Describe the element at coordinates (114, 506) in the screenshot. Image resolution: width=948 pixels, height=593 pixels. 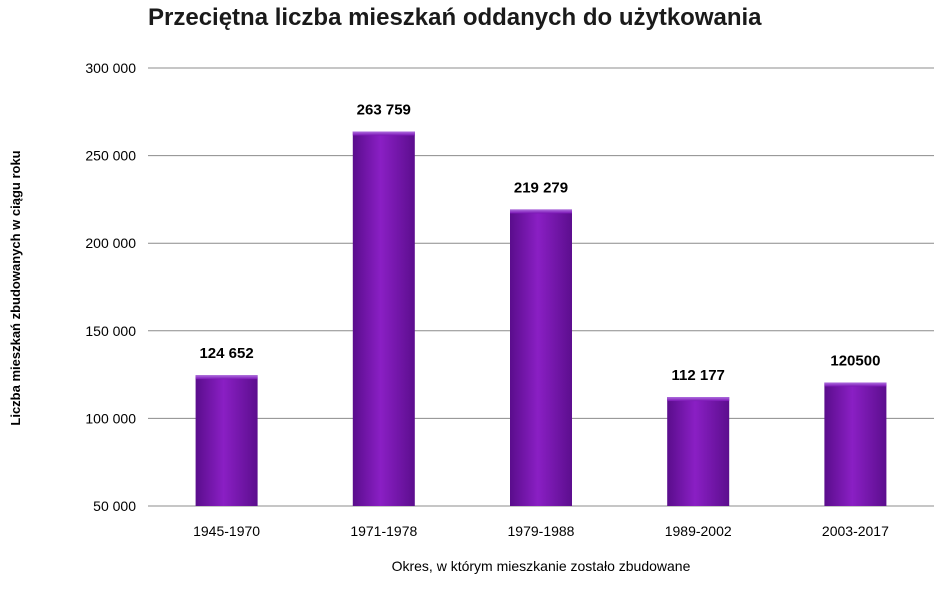
I see `y-tick-label: 50 000` at that location.